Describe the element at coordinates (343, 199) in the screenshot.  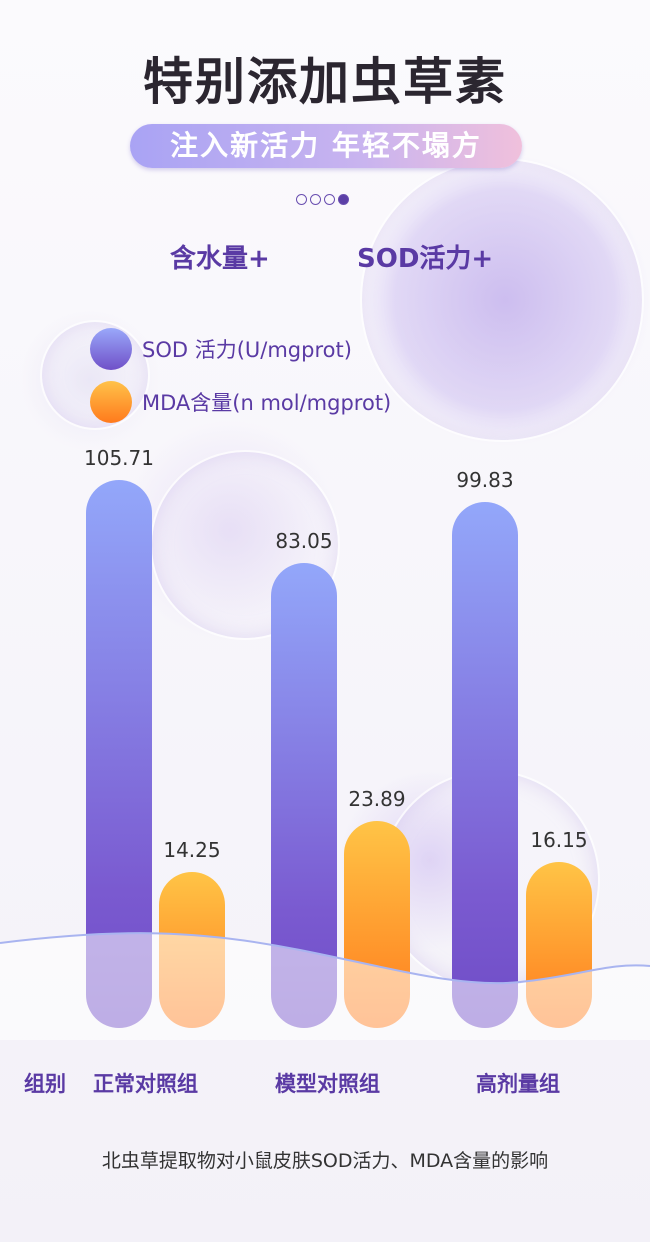
I see `pager-dot-active` at that location.